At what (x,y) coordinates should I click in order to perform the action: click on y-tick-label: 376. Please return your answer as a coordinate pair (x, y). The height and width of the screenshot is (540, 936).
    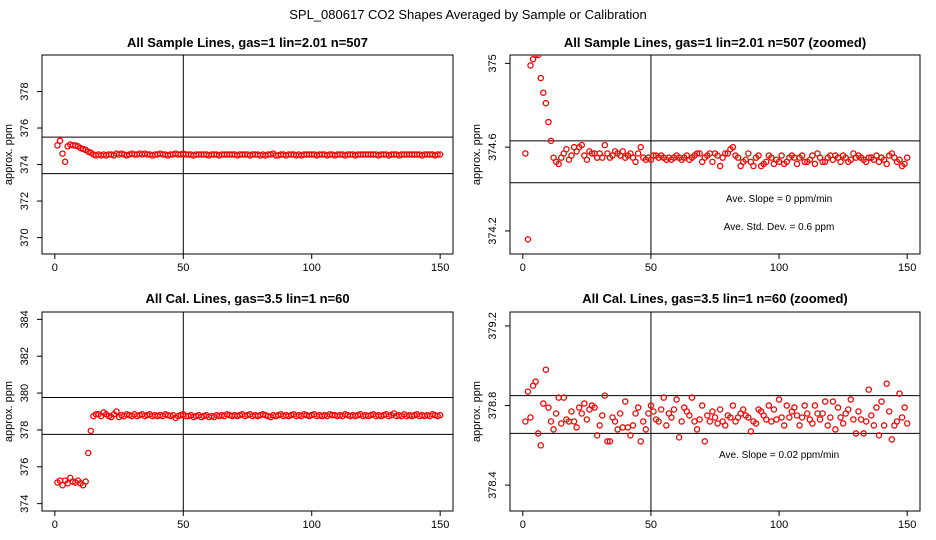
    Looking at the image, I should click on (25, 467).